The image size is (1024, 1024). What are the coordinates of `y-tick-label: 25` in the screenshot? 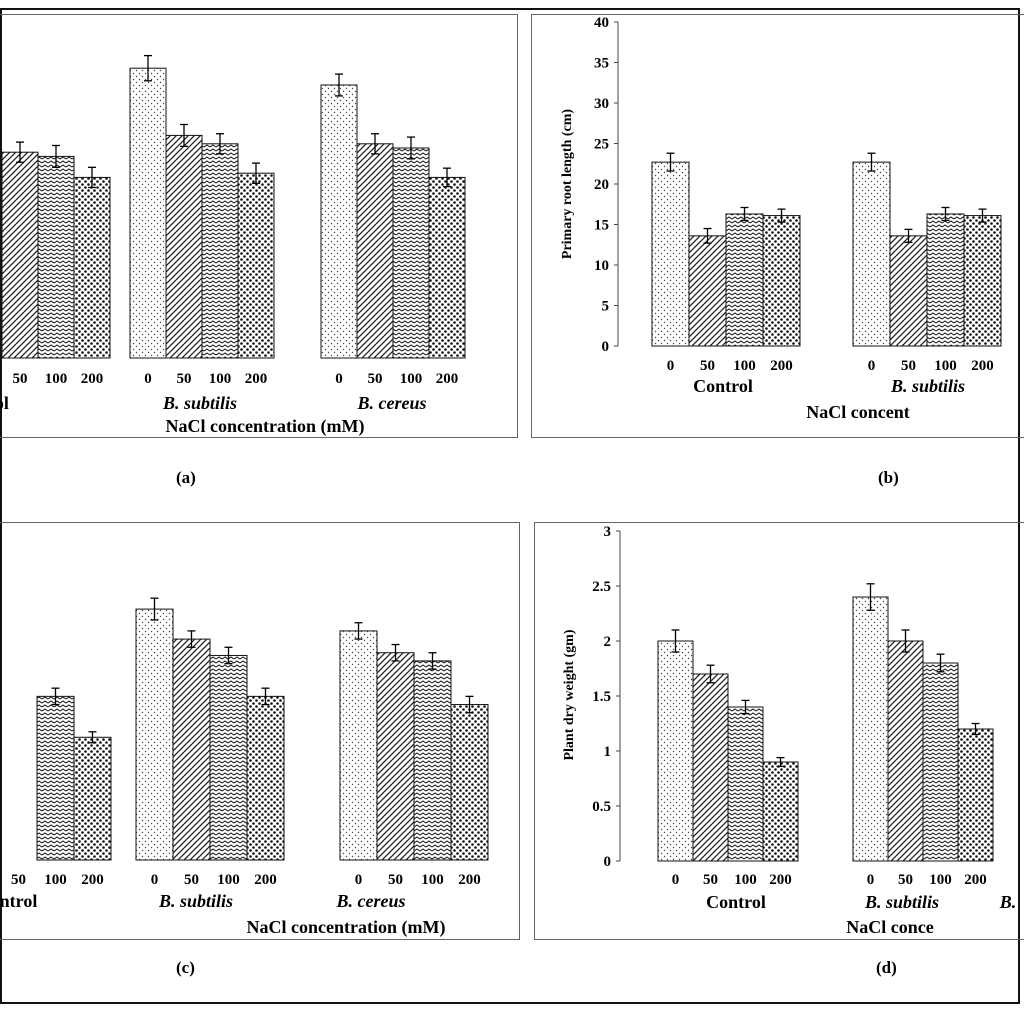 It's located at (601, 145).